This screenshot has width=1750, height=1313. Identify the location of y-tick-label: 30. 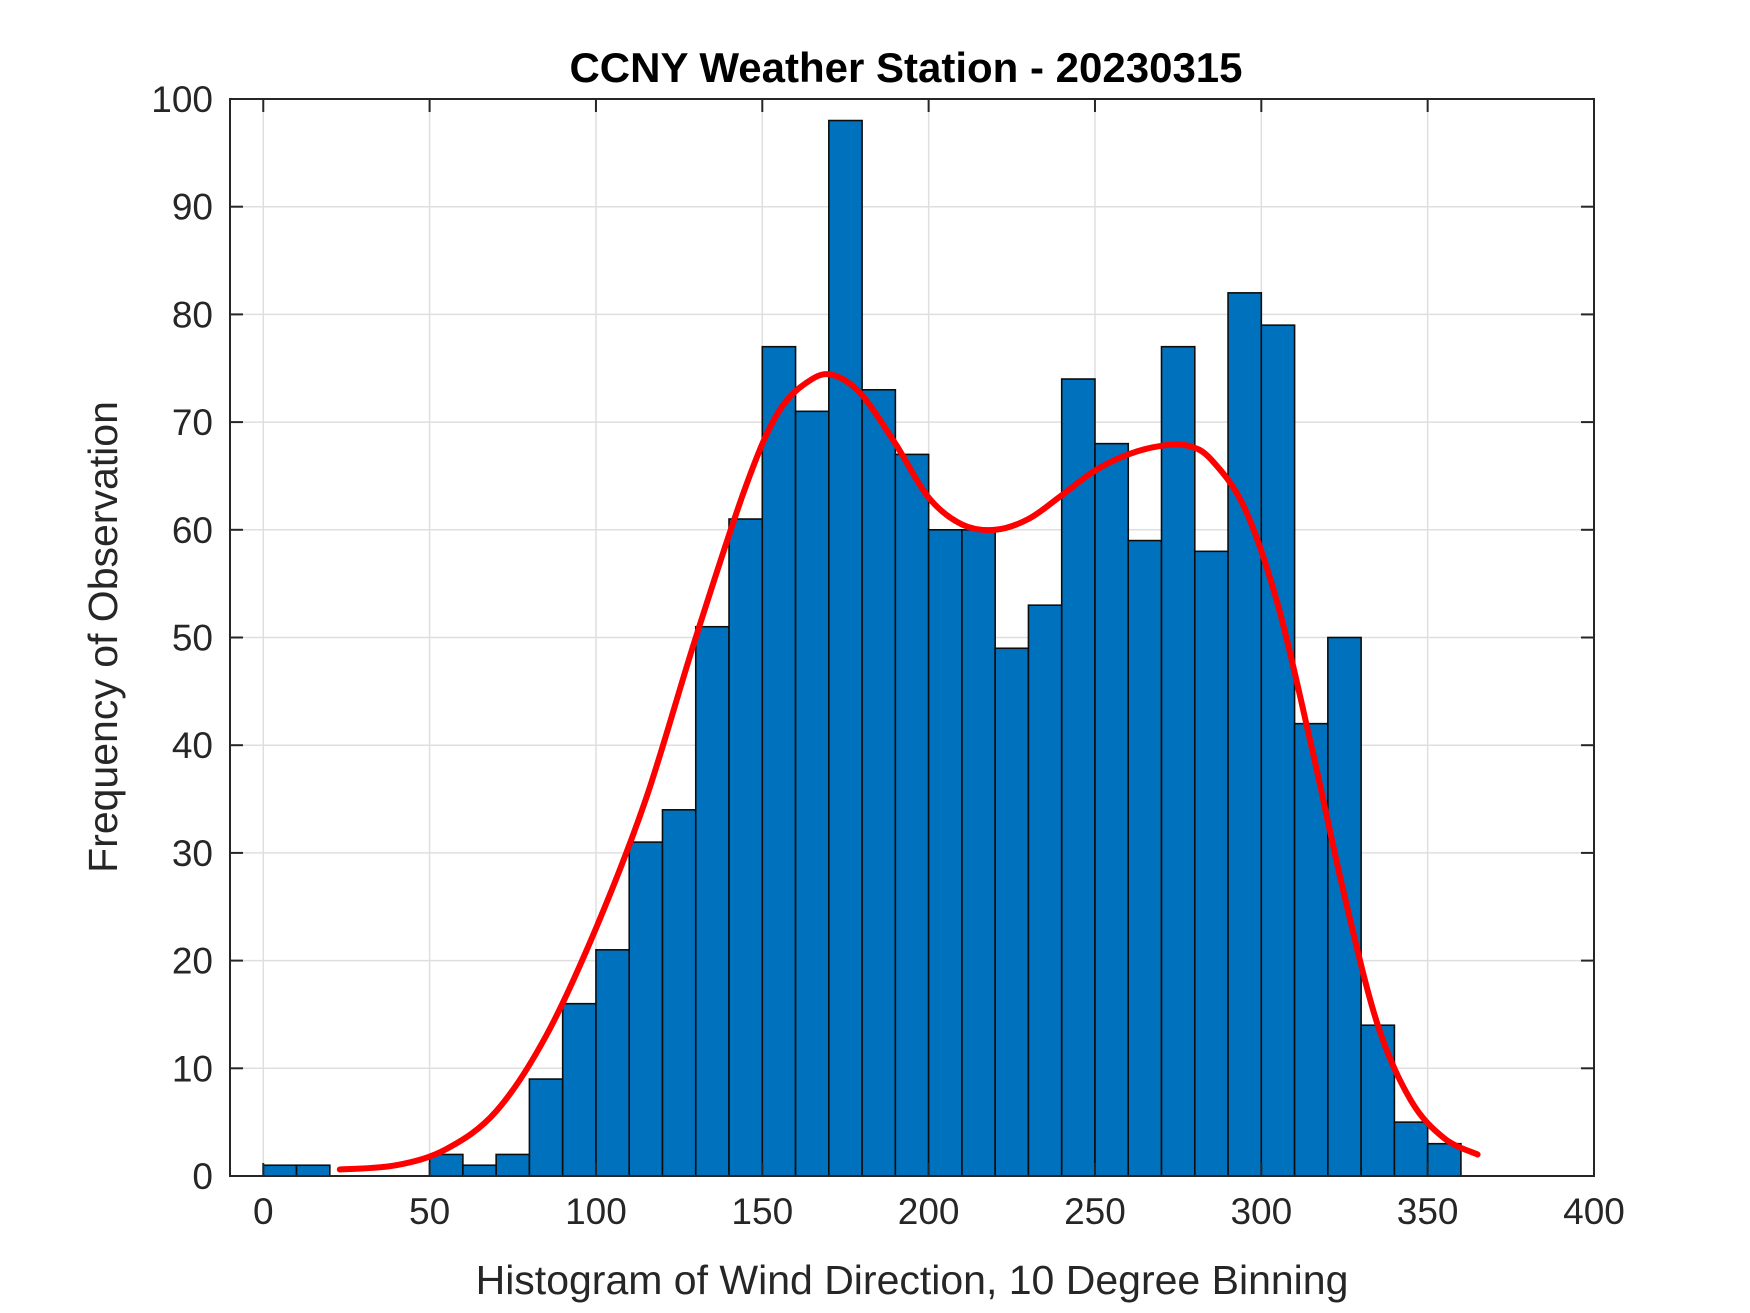
(192, 853).